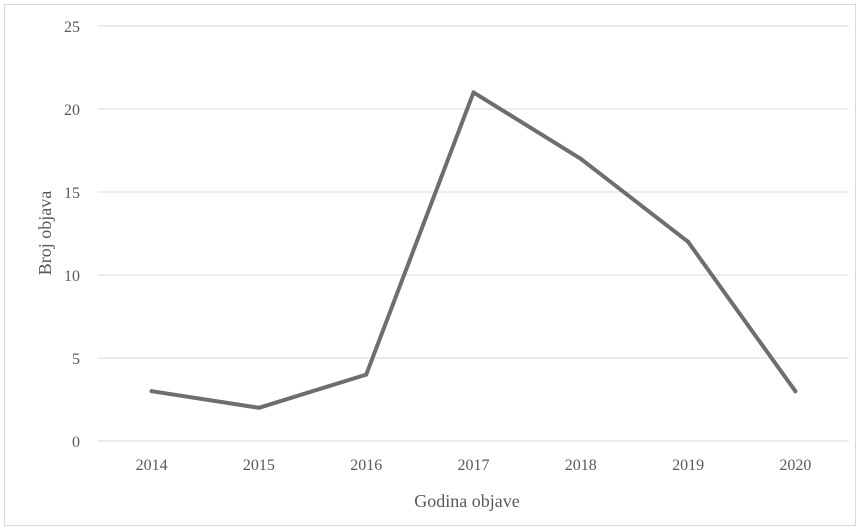 This screenshot has height=532, width=862. What do you see at coordinates (76, 359) in the screenshot?
I see `y-tick-label: 5` at bounding box center [76, 359].